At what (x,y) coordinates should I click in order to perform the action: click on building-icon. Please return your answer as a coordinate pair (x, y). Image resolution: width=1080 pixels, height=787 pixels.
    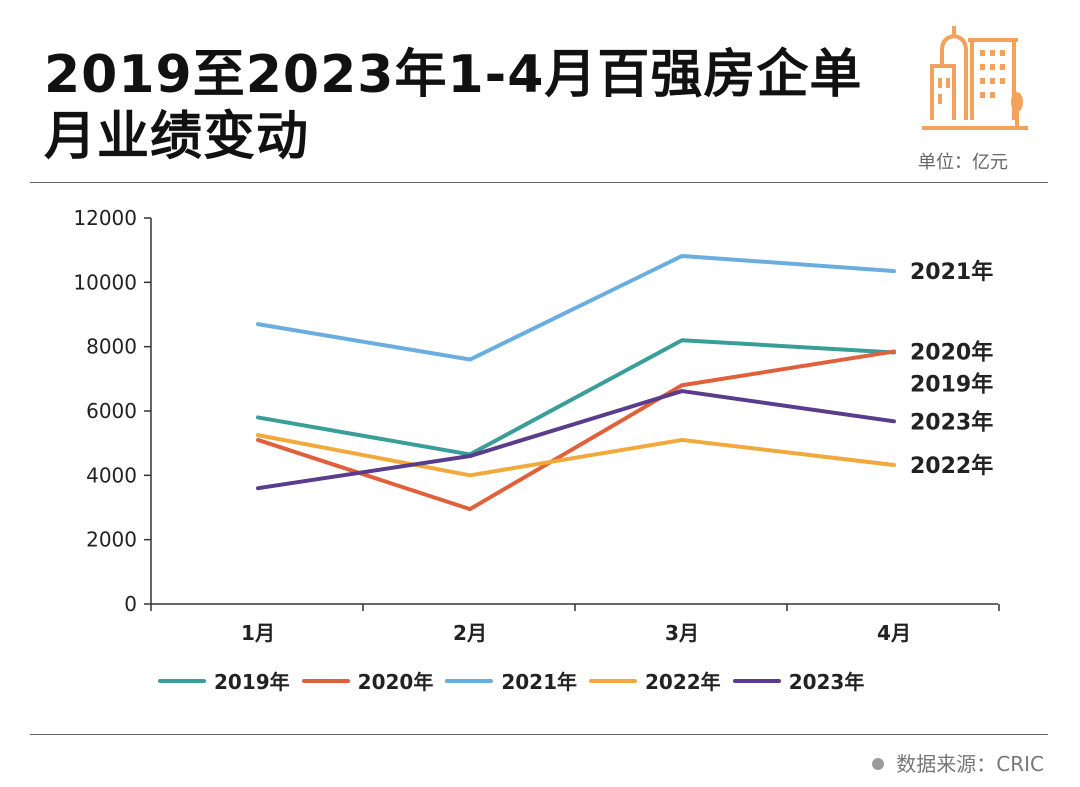
    Looking at the image, I should click on (974, 78).